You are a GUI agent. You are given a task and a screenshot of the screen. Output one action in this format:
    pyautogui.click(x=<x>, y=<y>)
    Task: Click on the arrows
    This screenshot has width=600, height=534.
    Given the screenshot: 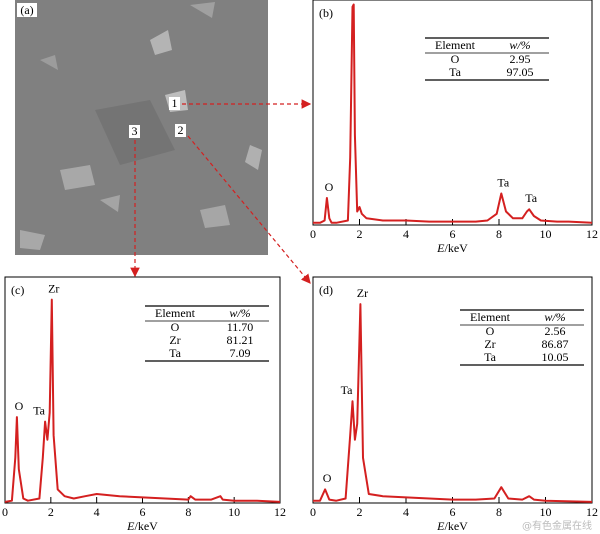 What is the action you would take?
    pyautogui.click(x=221, y=191)
    